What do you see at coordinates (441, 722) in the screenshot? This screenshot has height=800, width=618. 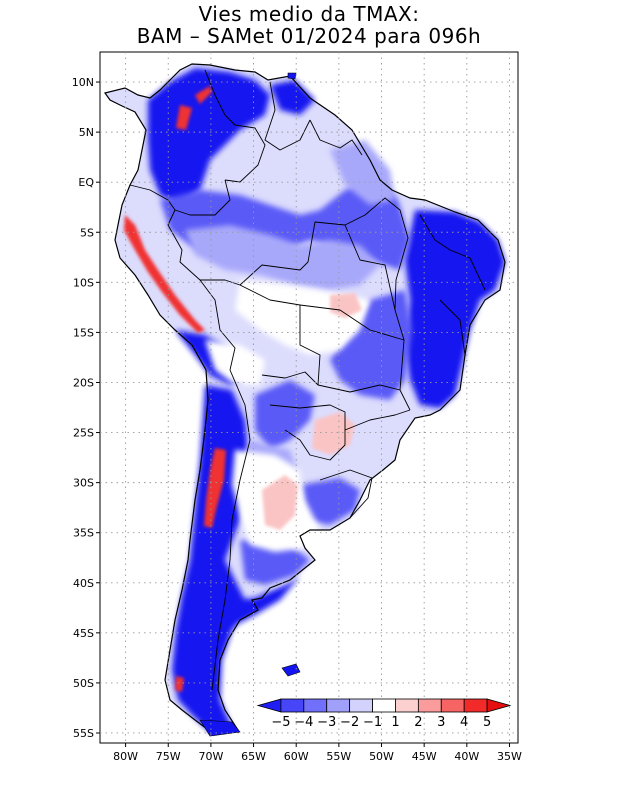 I see `colorbar-label: 3` at bounding box center [441, 722].